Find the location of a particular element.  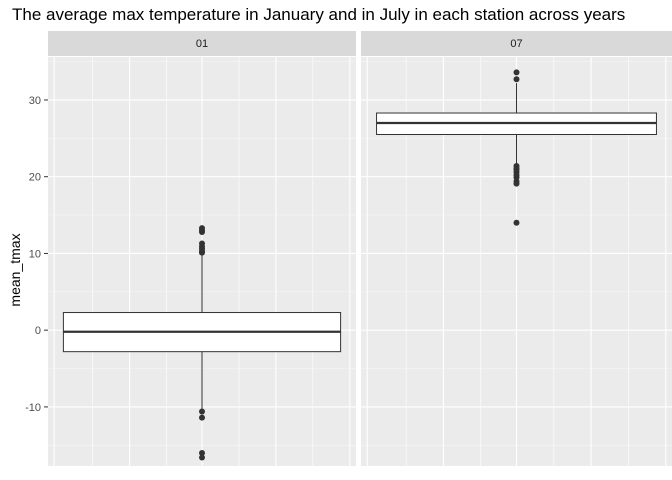

y-tick-label: 20 is located at coordinates (35, 178).